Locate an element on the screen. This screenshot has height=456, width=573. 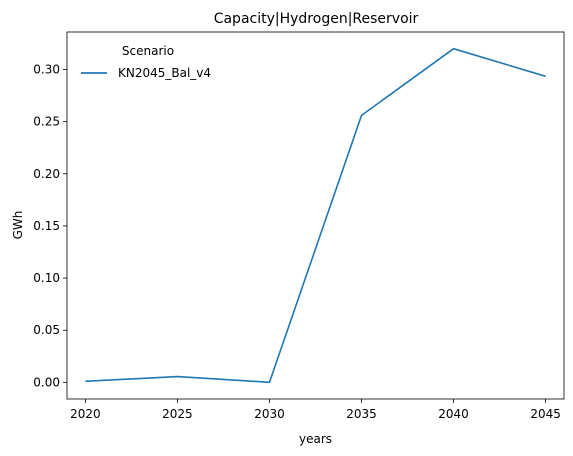
y-tick-label: 0.00 is located at coordinates (46, 382).